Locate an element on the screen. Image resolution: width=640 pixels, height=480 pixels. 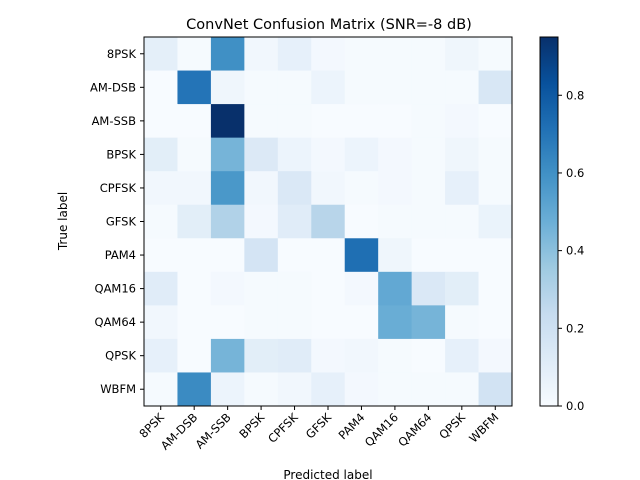
y-tick-label: QAM16 is located at coordinates (115, 289).